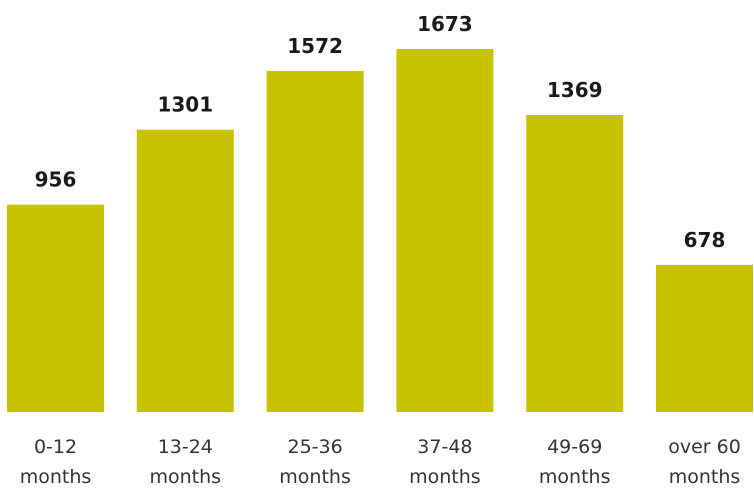  What do you see at coordinates (185, 447) in the screenshot?
I see `category-label-1-line-0: 13-24` at bounding box center [185, 447].